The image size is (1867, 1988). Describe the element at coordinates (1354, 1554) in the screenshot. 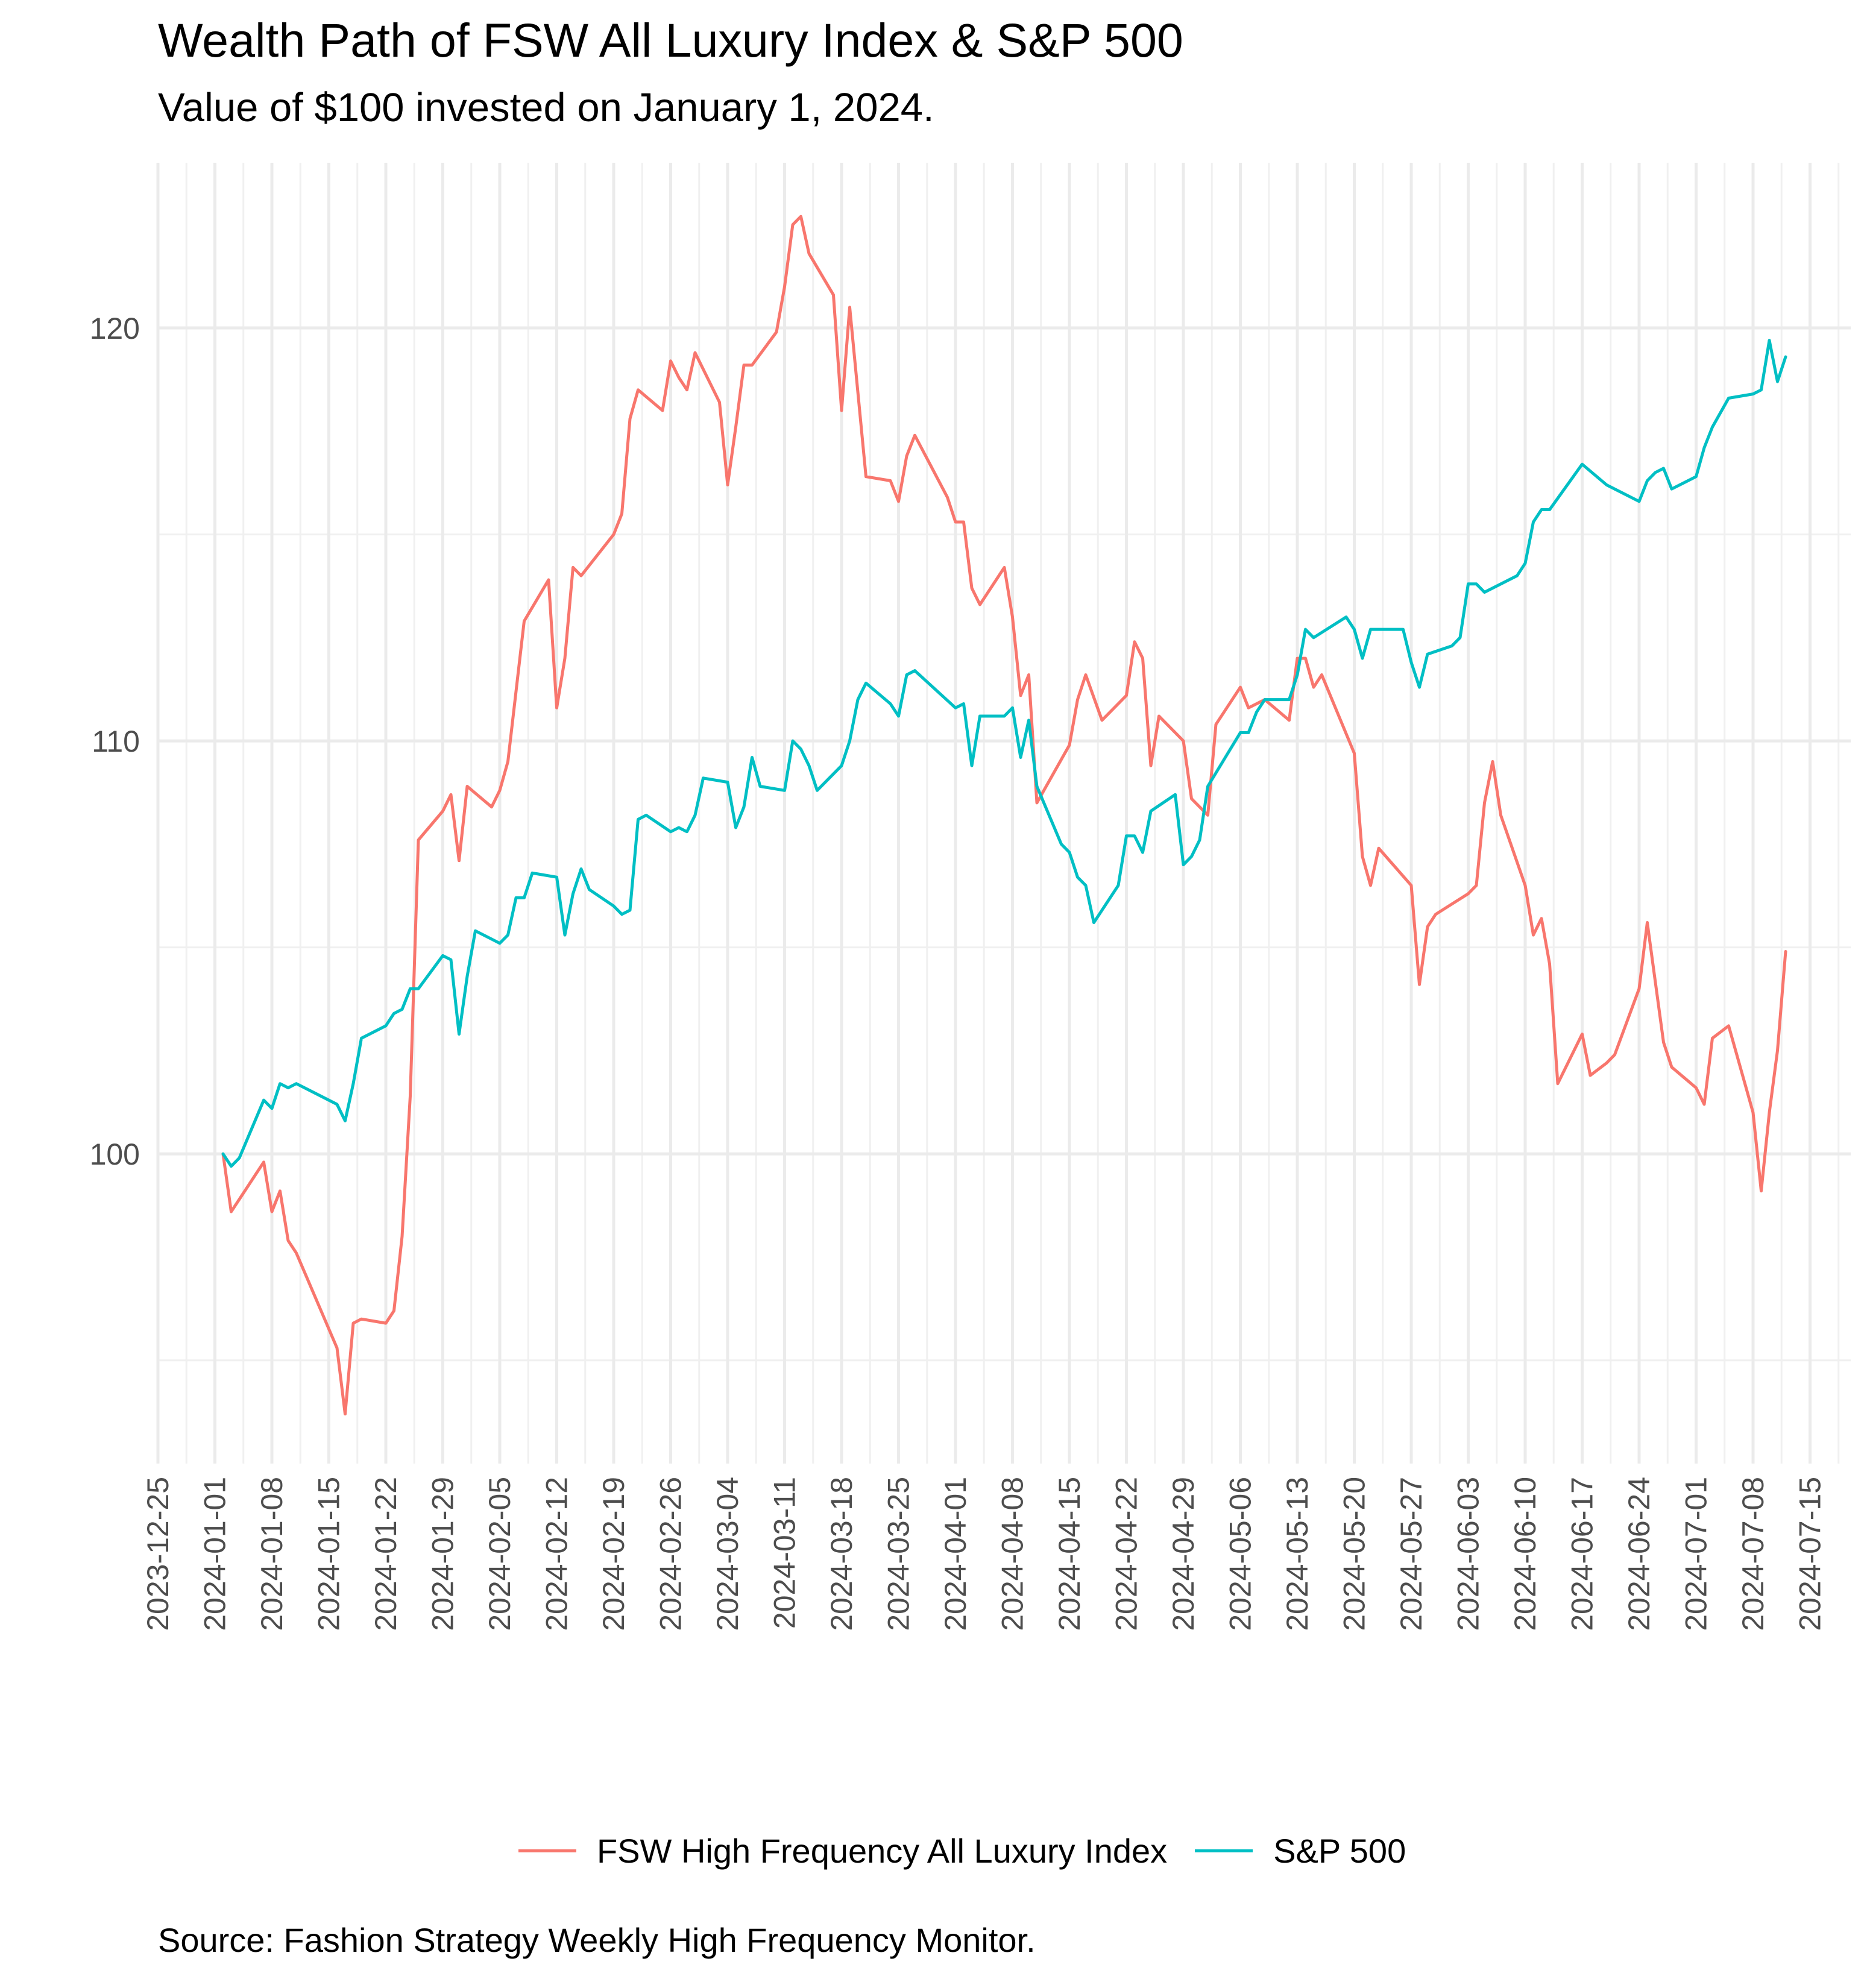

I see `x-tick-label: 2024-05-20` at that location.